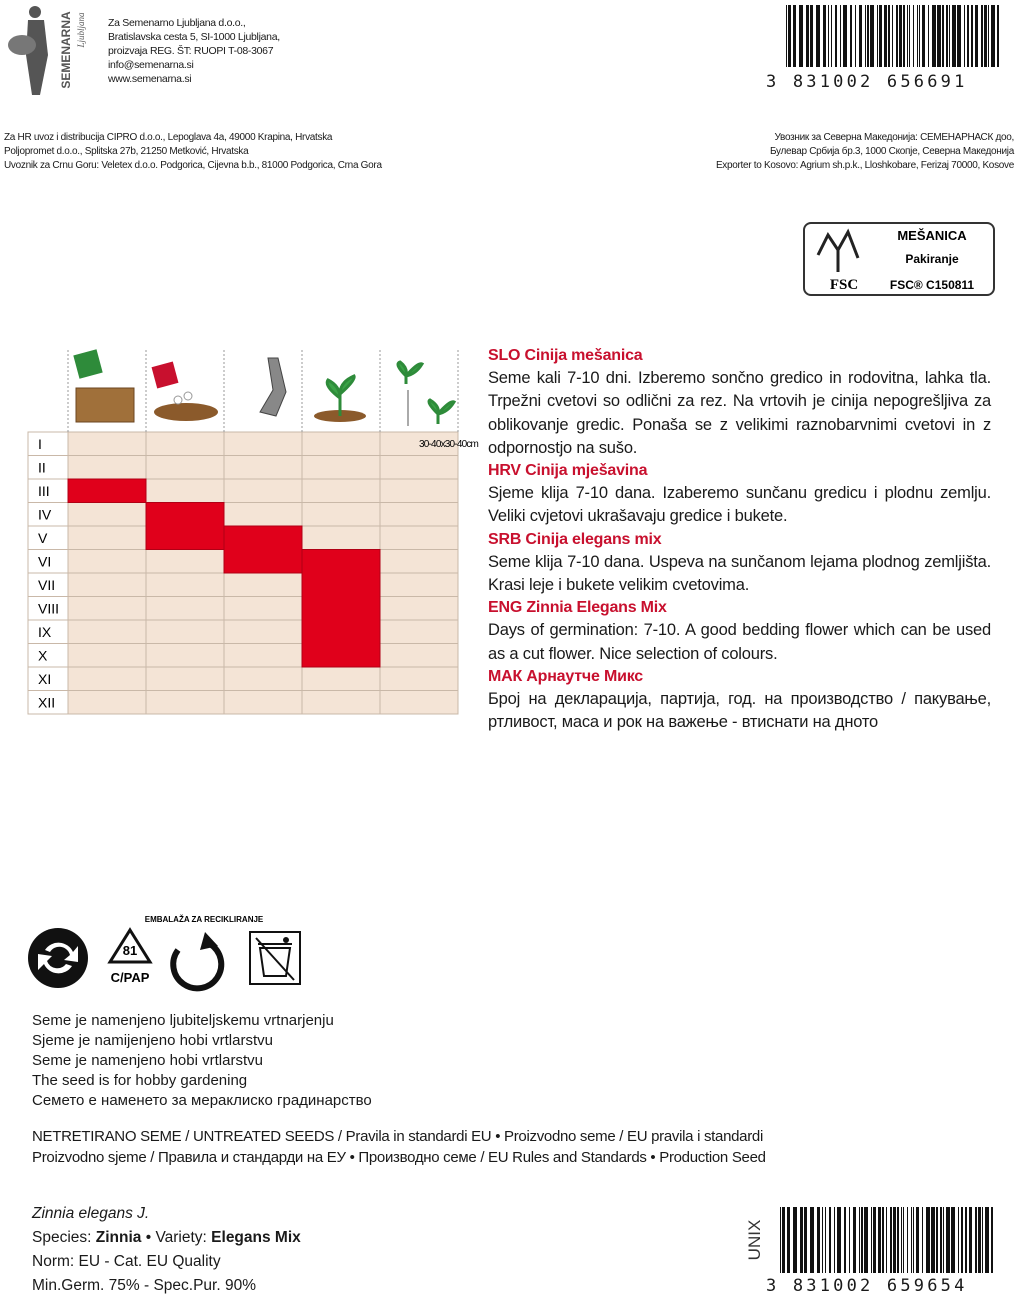  What do you see at coordinates (867, 1286) in the screenshot?
I see `barcode-number: 3 831002 659654` at bounding box center [867, 1286].